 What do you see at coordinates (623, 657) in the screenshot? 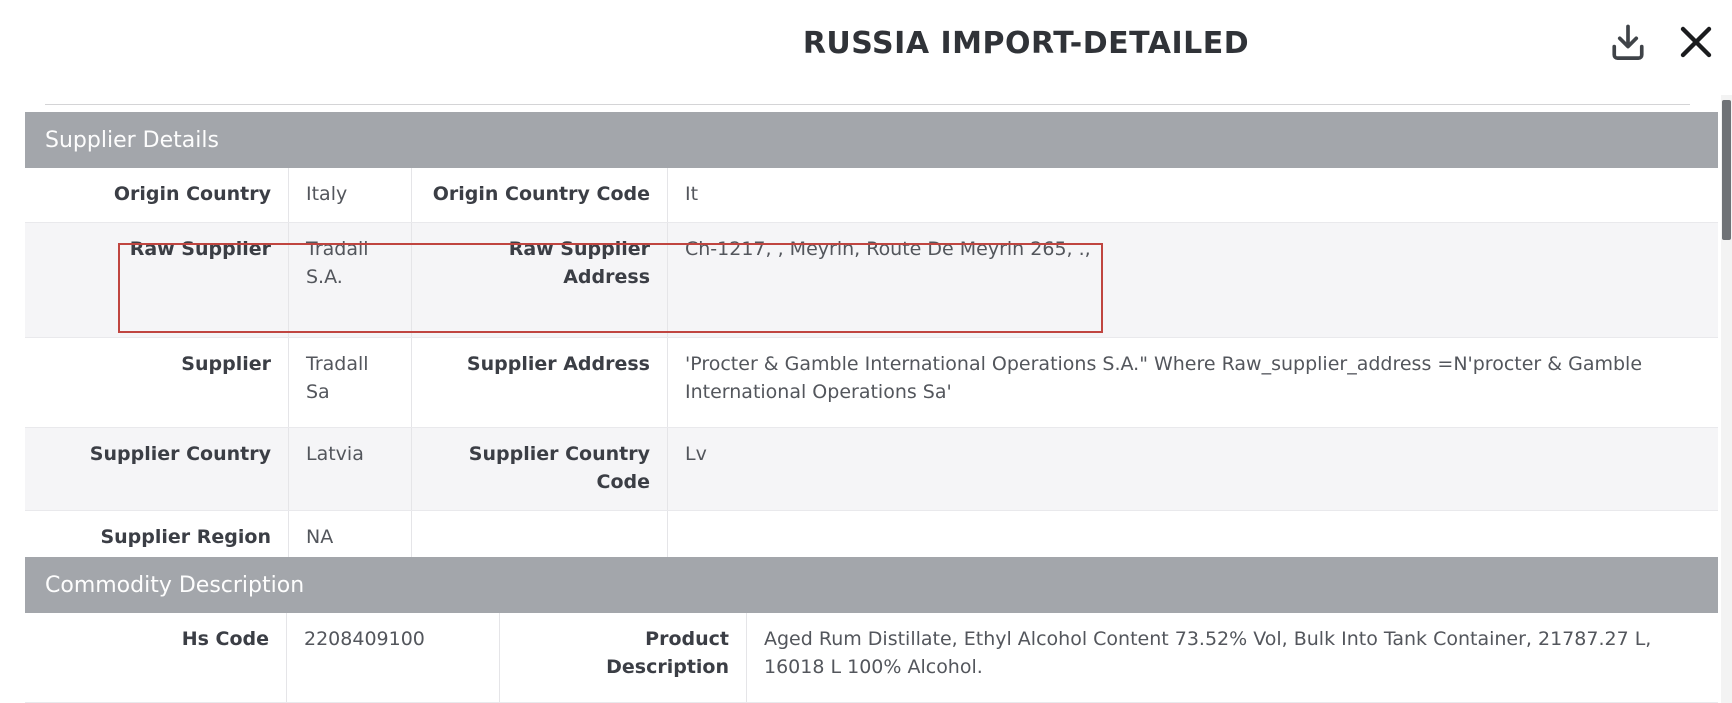
I see `field-label: Product Description` at bounding box center [623, 657].